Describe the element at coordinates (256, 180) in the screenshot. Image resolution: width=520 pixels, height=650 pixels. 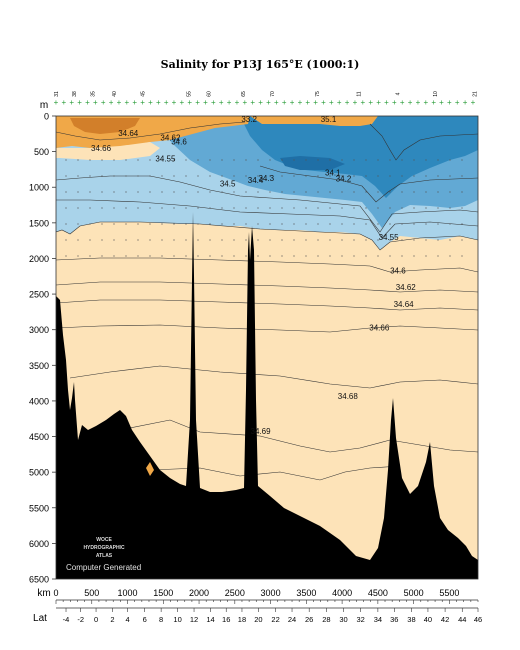
I see `contour-label: 34.4` at that location.